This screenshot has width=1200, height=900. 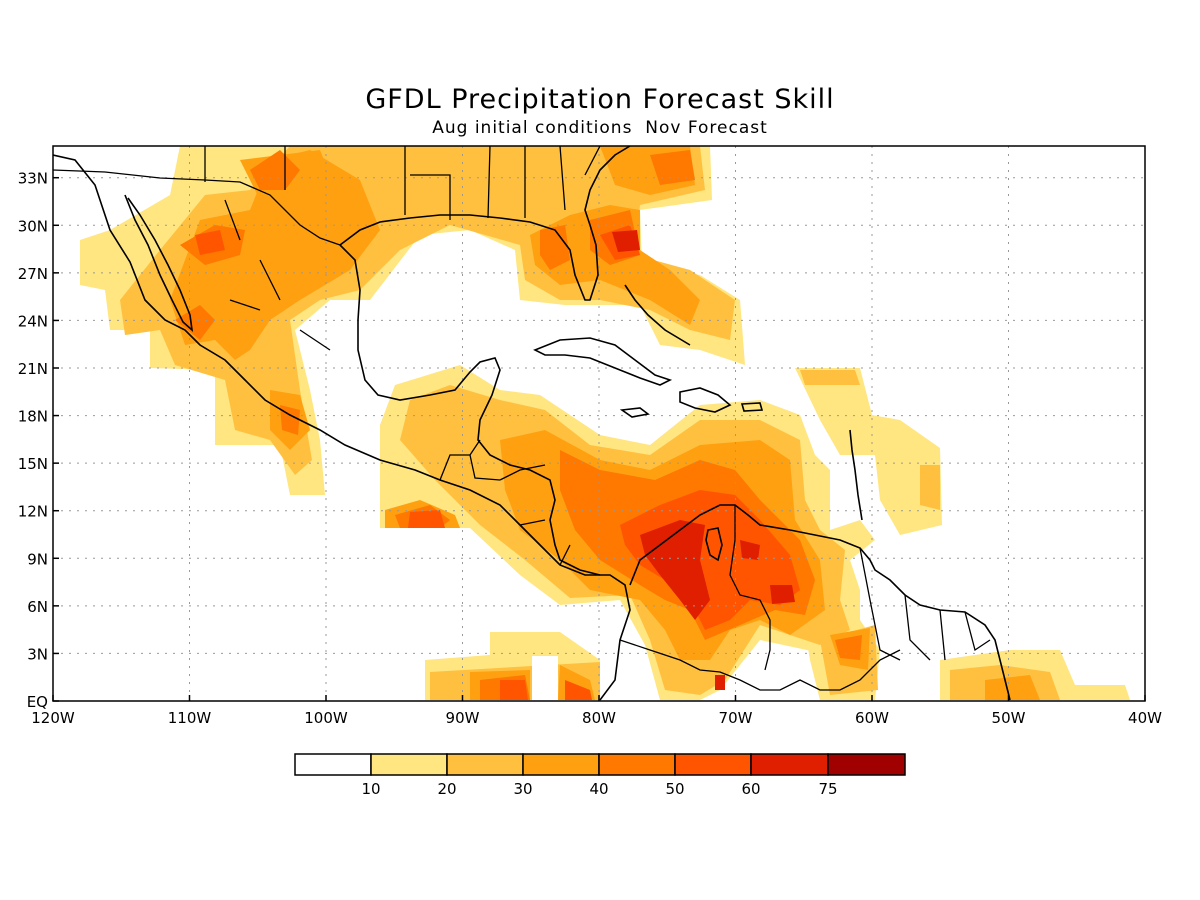 What do you see at coordinates (872, 718) in the screenshot?
I see `x-tick-label: 60W` at bounding box center [872, 718].